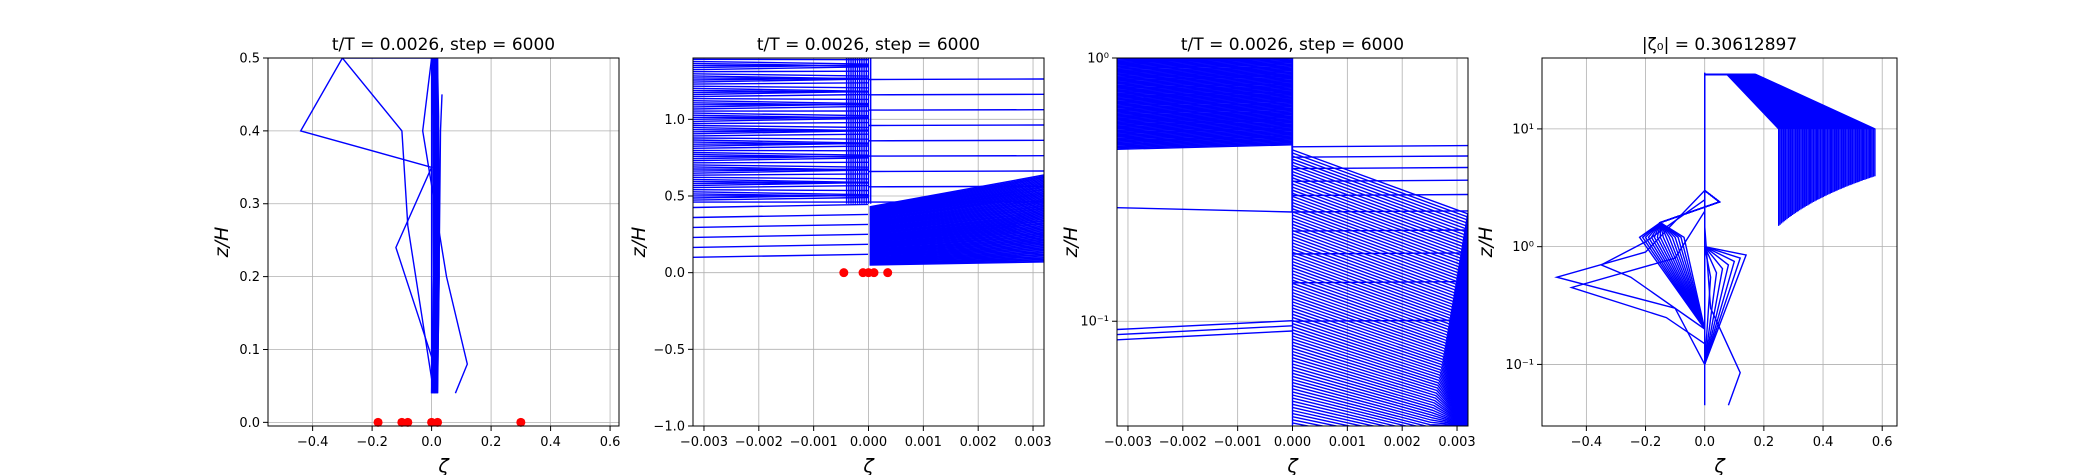  I want to click on y-tick-label: 0.0, so click(249, 423).